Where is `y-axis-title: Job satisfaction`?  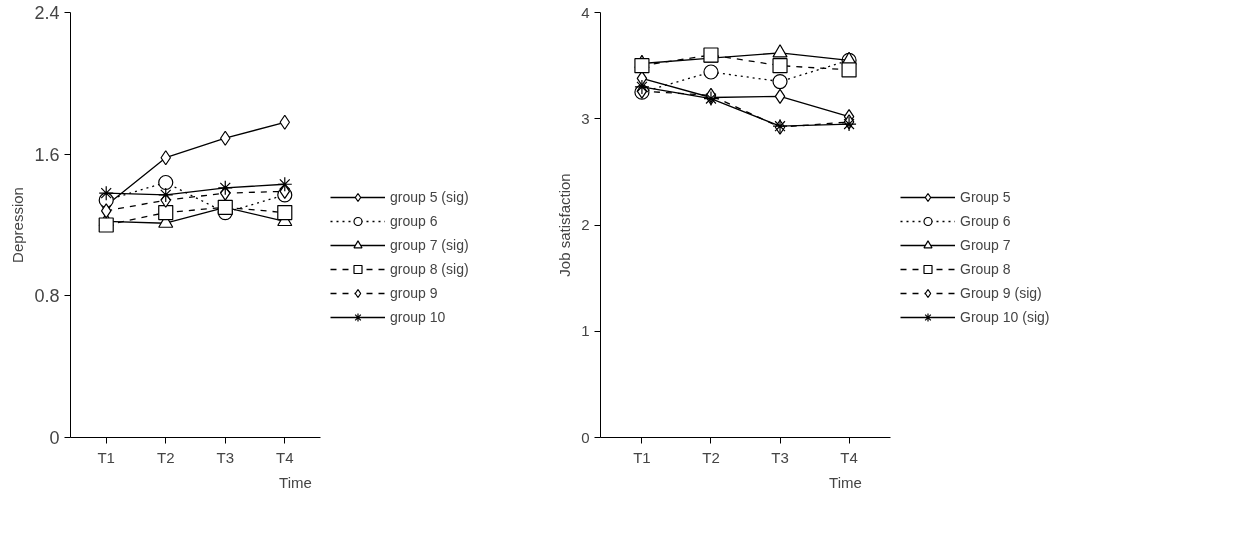 y-axis-title: Job satisfaction is located at coordinates (565, 225).